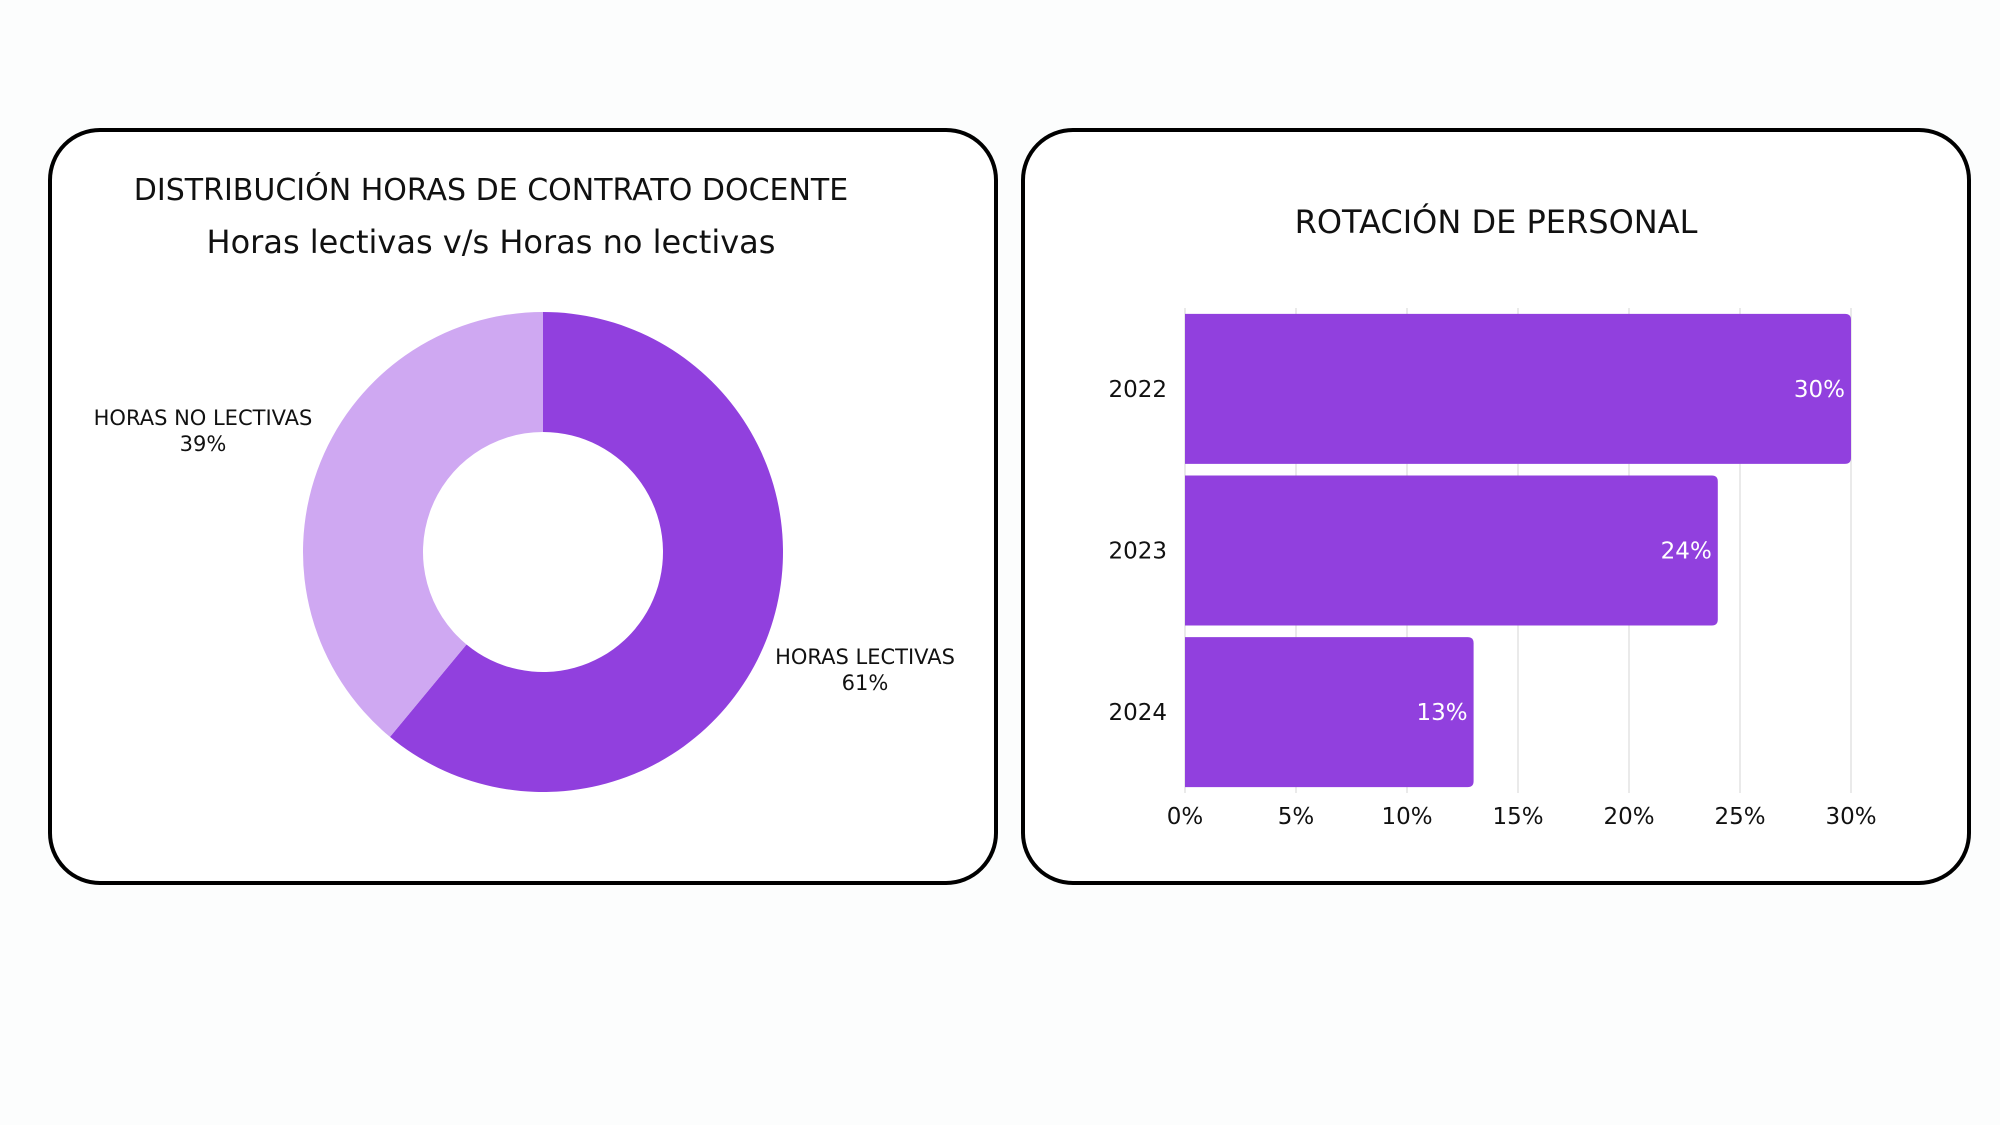 The height and width of the screenshot is (1125, 2000). What do you see at coordinates (1137, 552) in the screenshot?
I see `y-category-label: 2023` at bounding box center [1137, 552].